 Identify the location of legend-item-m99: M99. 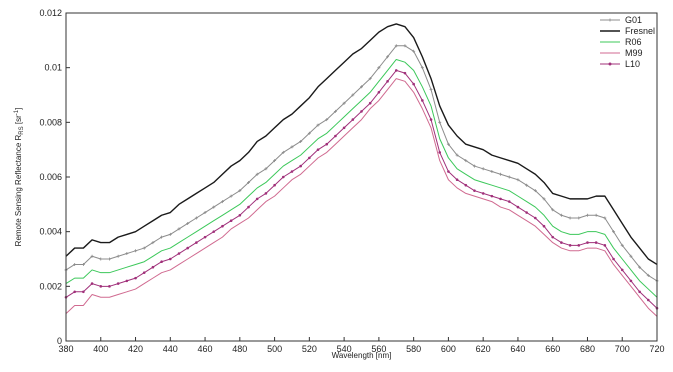
(621, 53).